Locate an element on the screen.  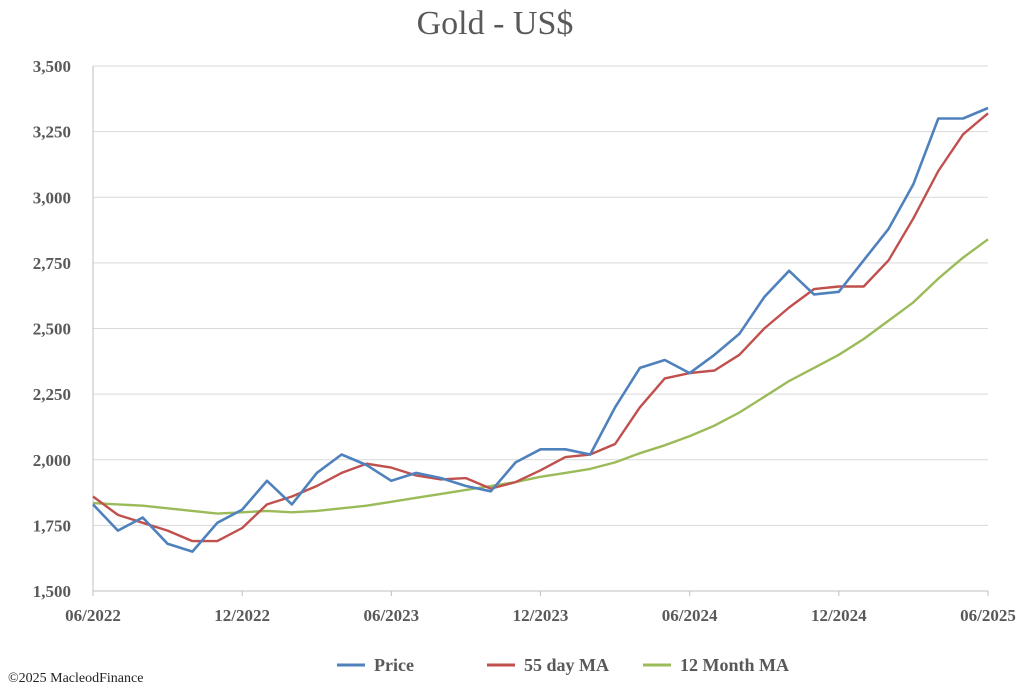
x-tick-label: 12/2022 is located at coordinates (242, 615).